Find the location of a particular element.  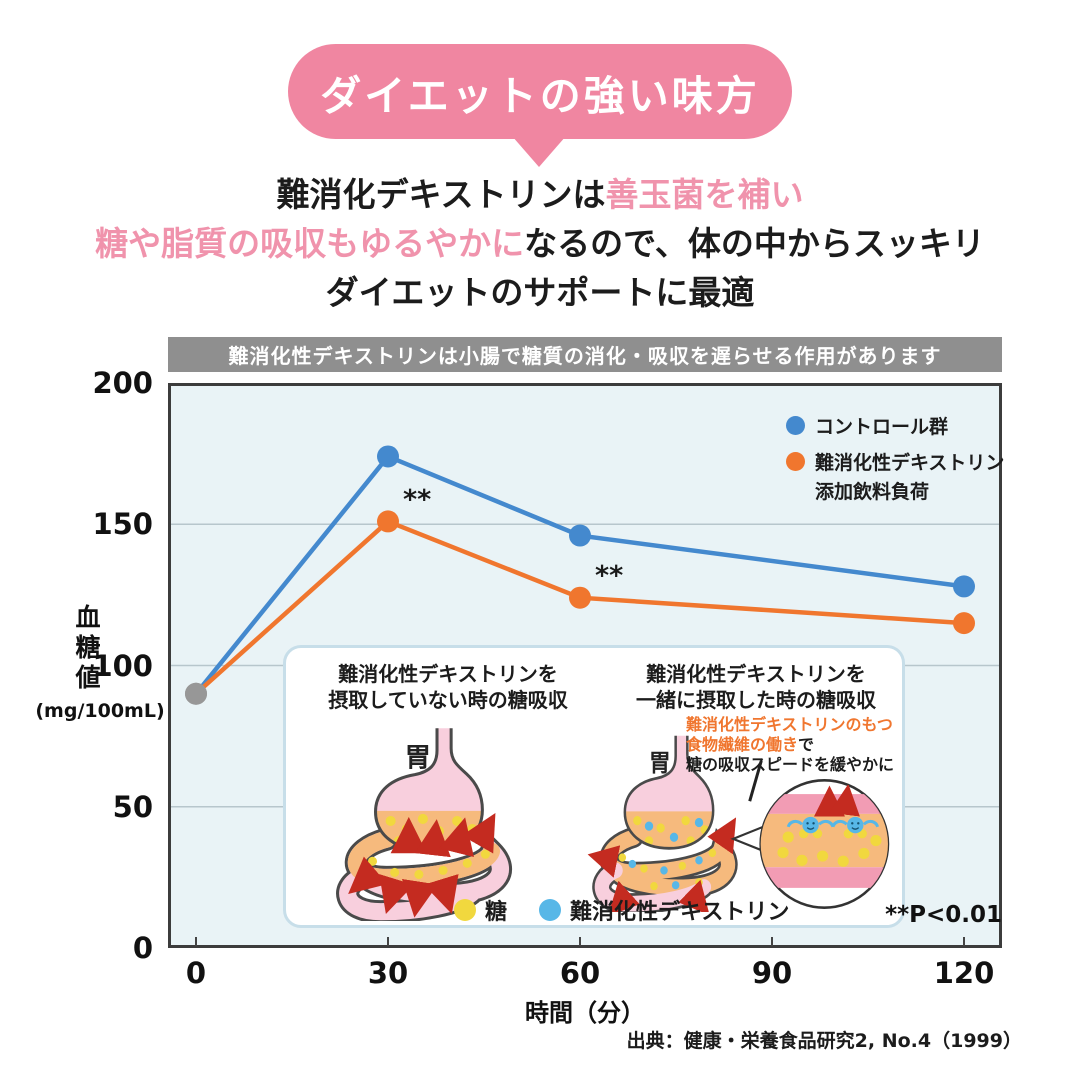

intro-line1-highlight: 善玉菌を補い is located at coordinates (704, 194).